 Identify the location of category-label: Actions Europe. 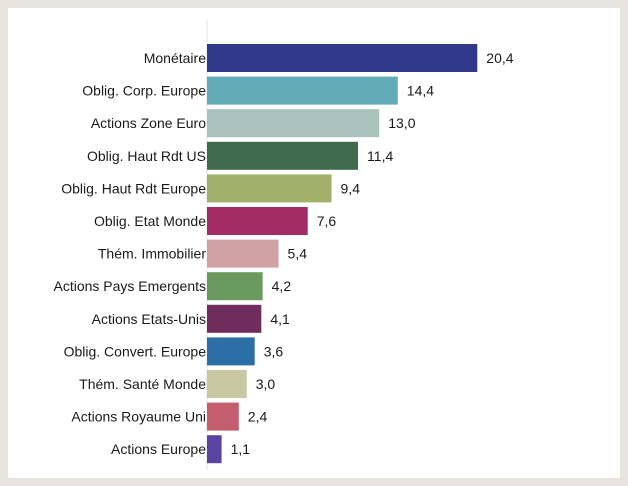
(158, 449).